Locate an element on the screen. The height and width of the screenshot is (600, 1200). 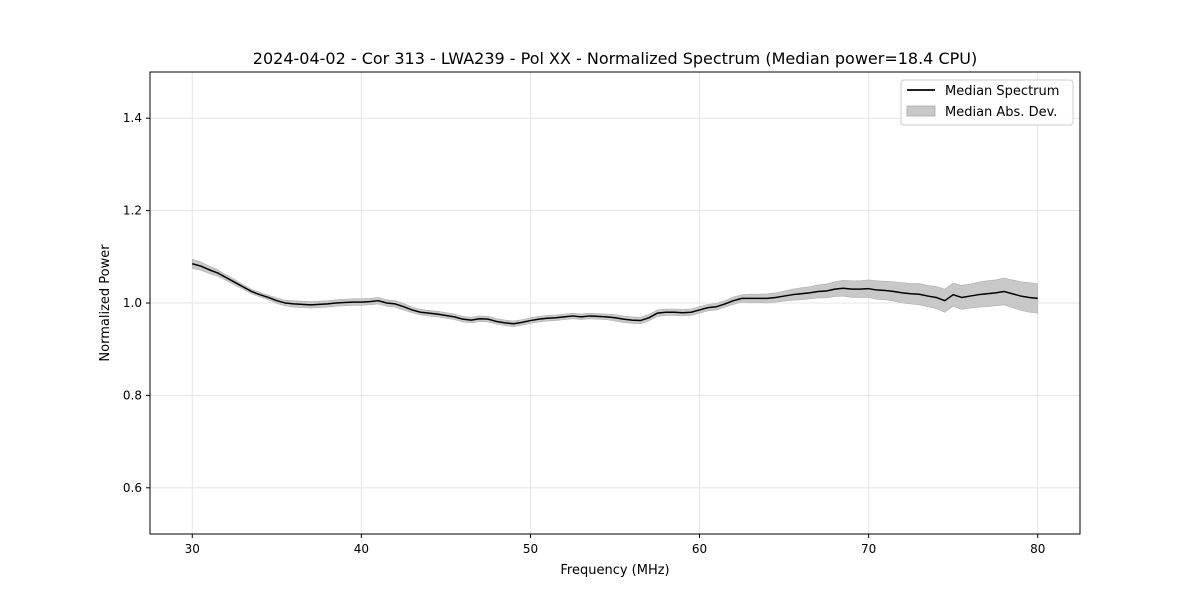
mad-band-layer is located at coordinates (615, 292).